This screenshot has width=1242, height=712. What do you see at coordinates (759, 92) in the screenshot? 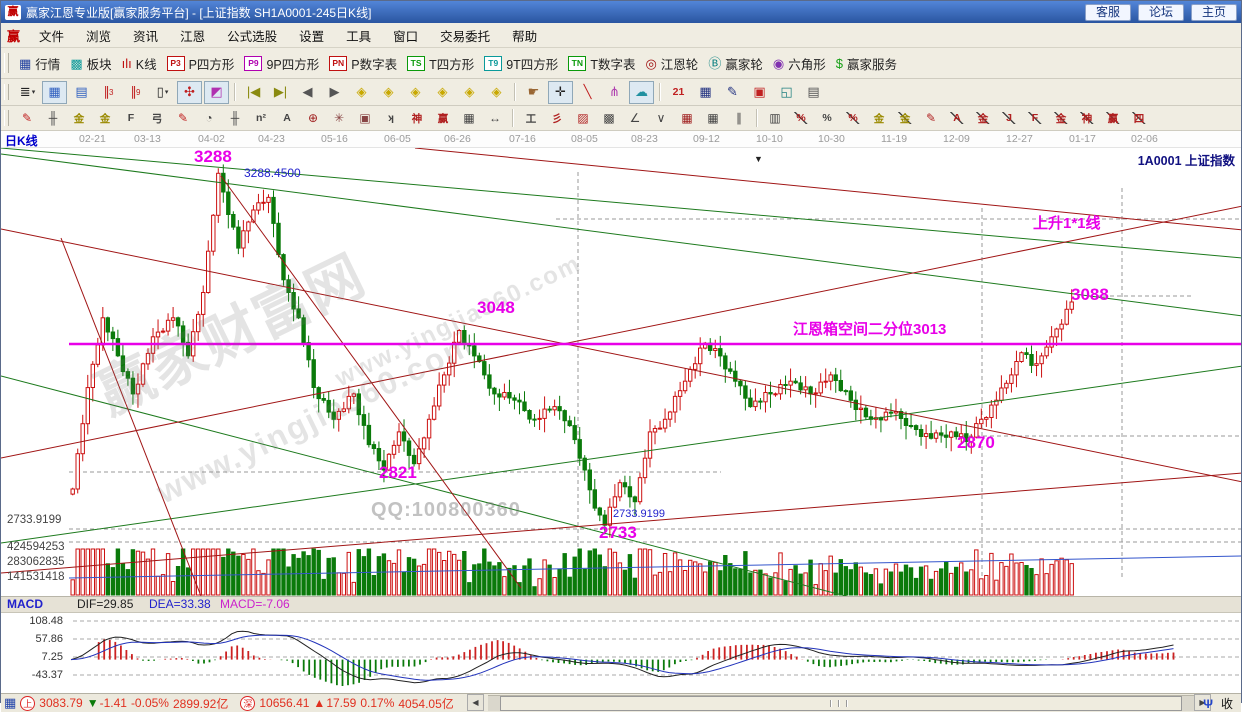
I see `save-button: ▣` at bounding box center [759, 92].